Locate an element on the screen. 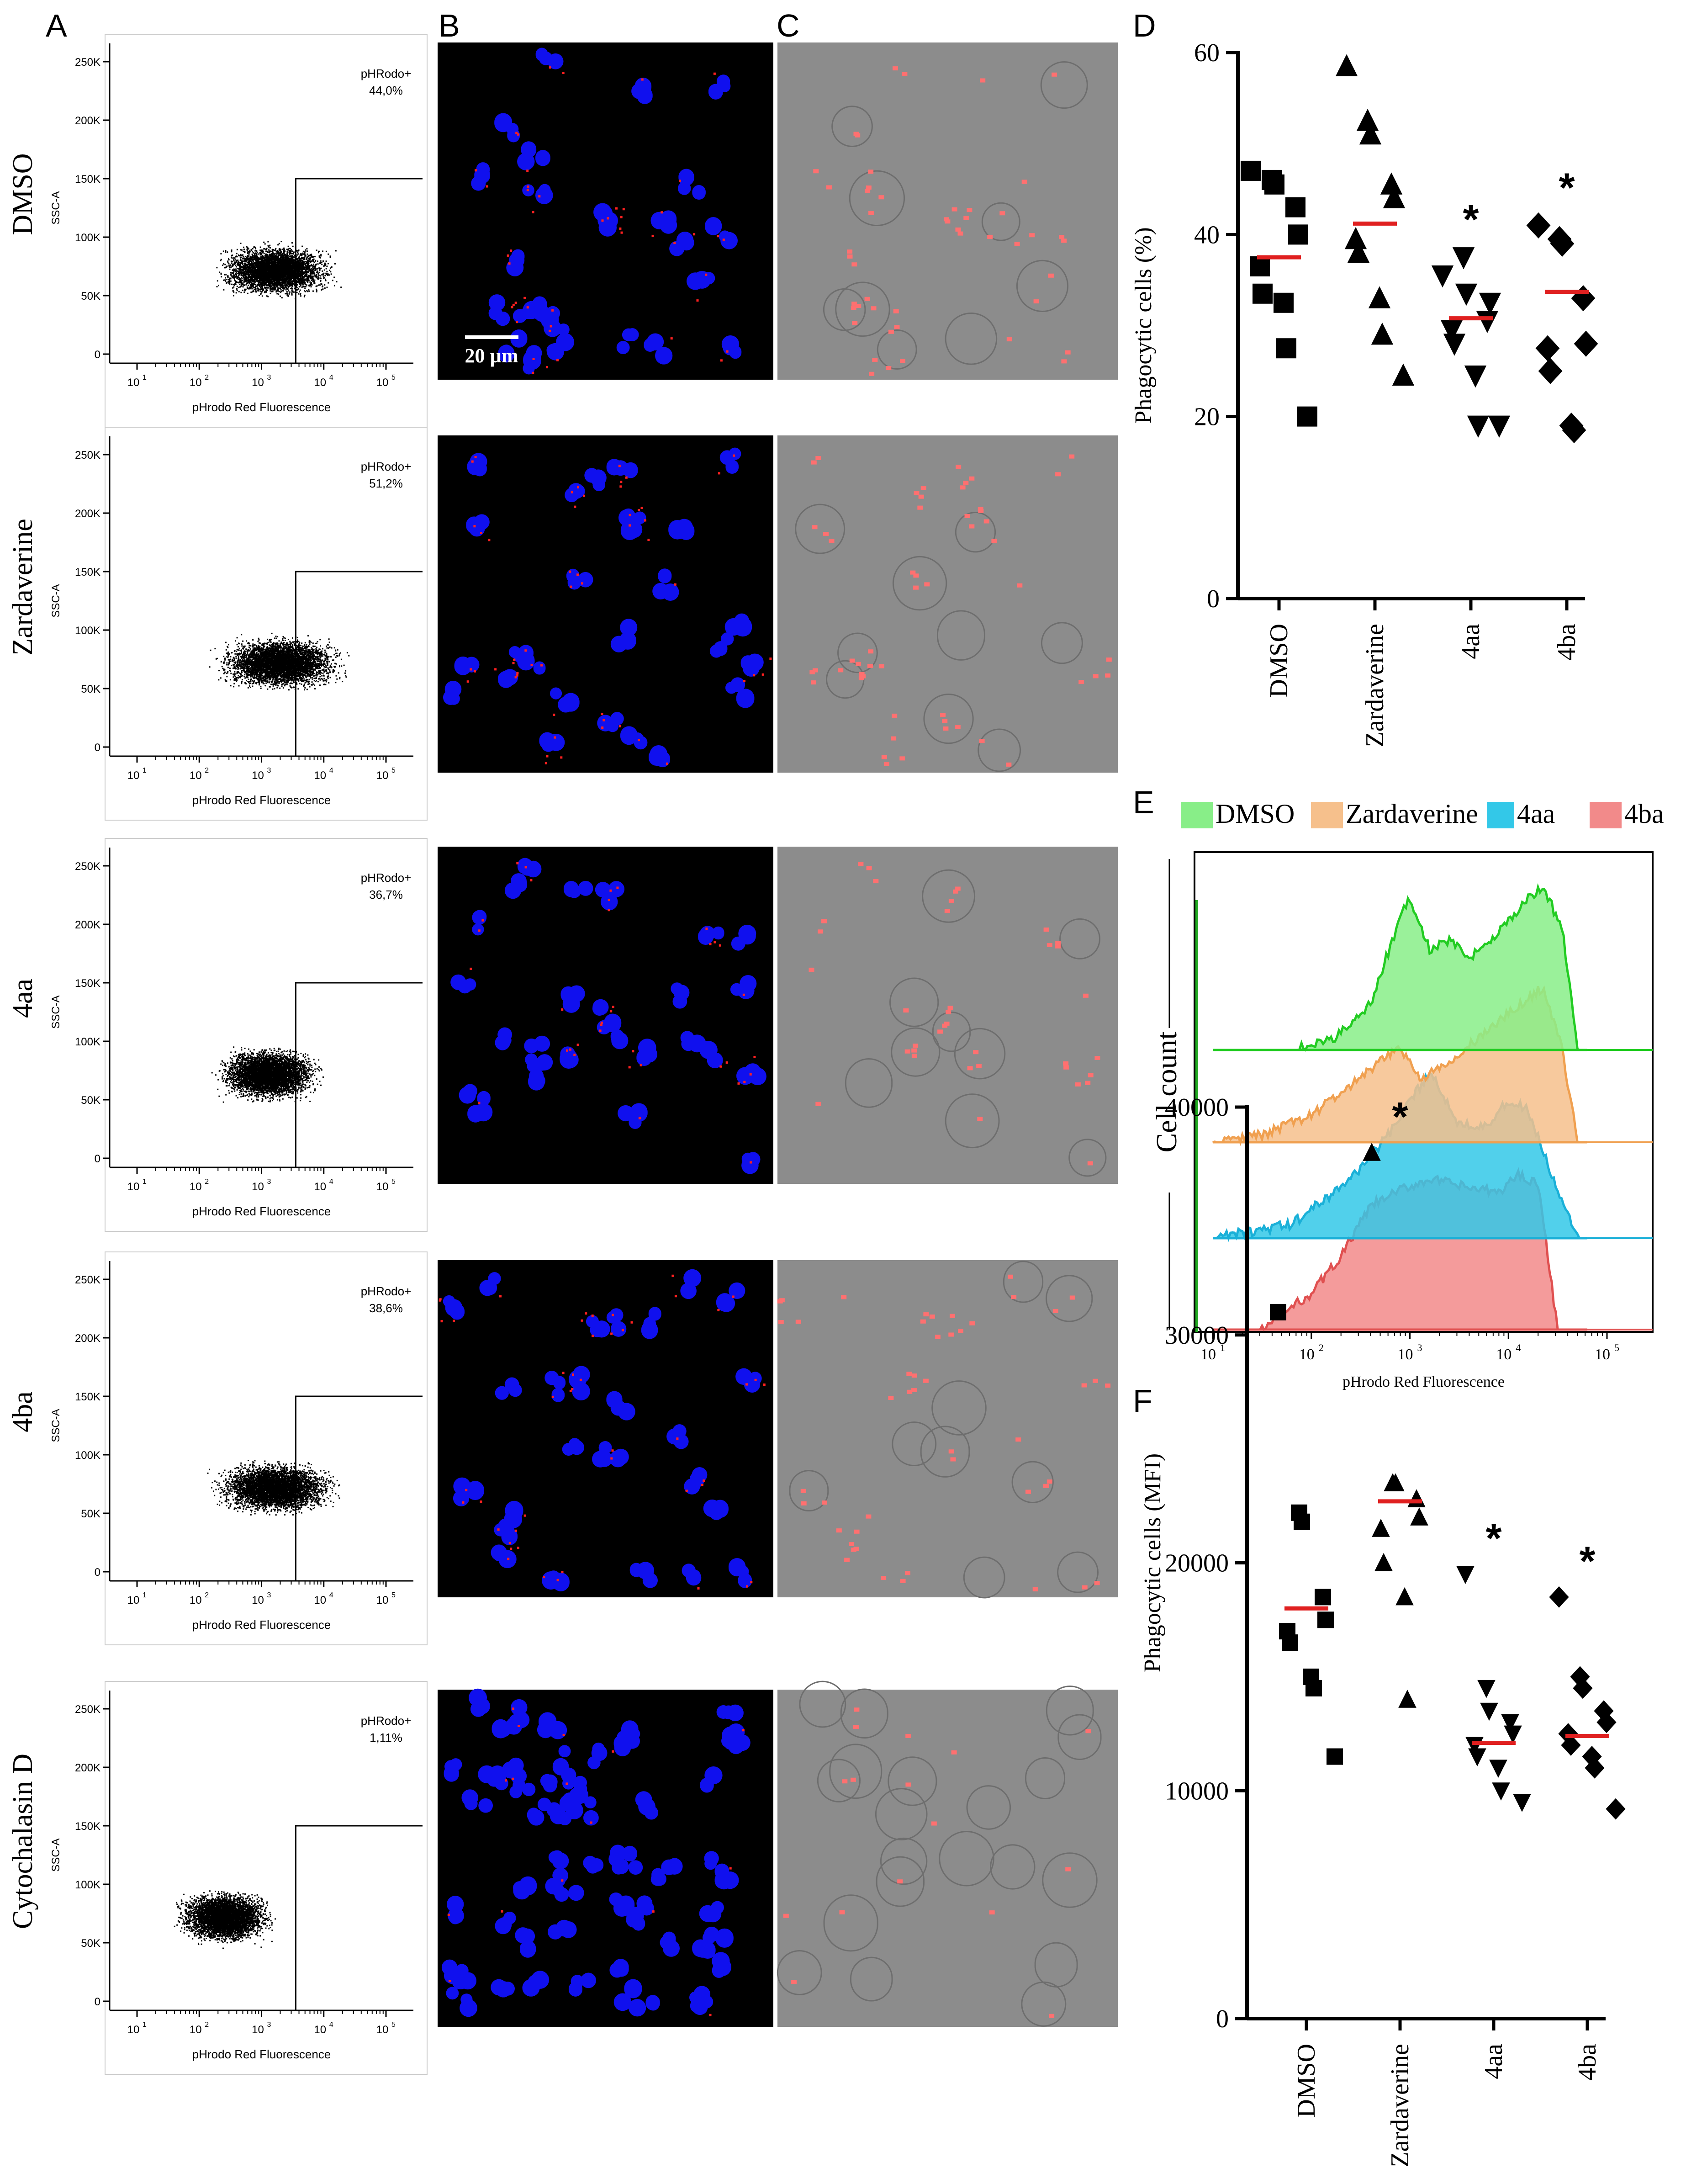 The width and height of the screenshot is (1686, 2184). x-tick-exponent: 1 is located at coordinates (1222, 1347).